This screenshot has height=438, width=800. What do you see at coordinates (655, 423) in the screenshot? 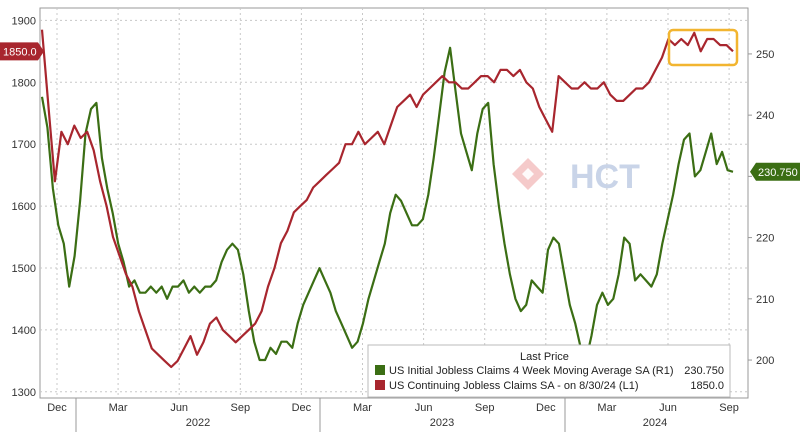
I see `year-label: 2024` at bounding box center [655, 423].